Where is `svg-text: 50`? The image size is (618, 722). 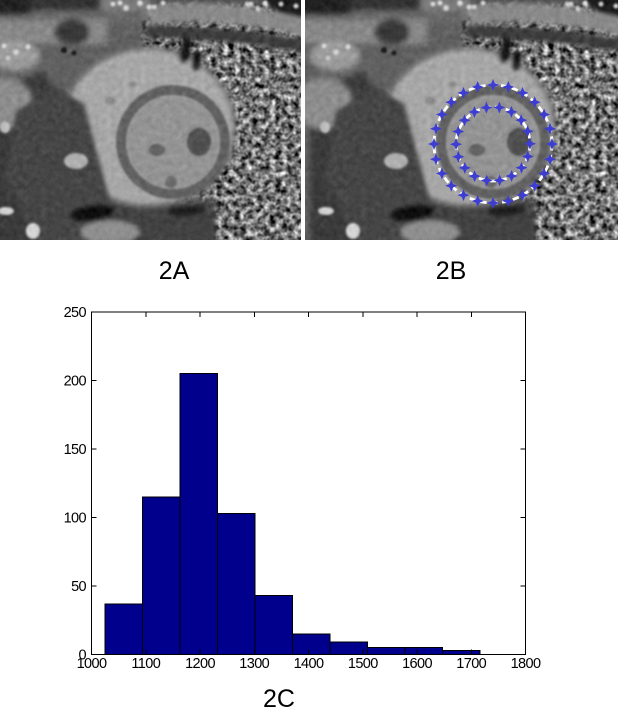 svg-text: 50 is located at coordinates (78, 587).